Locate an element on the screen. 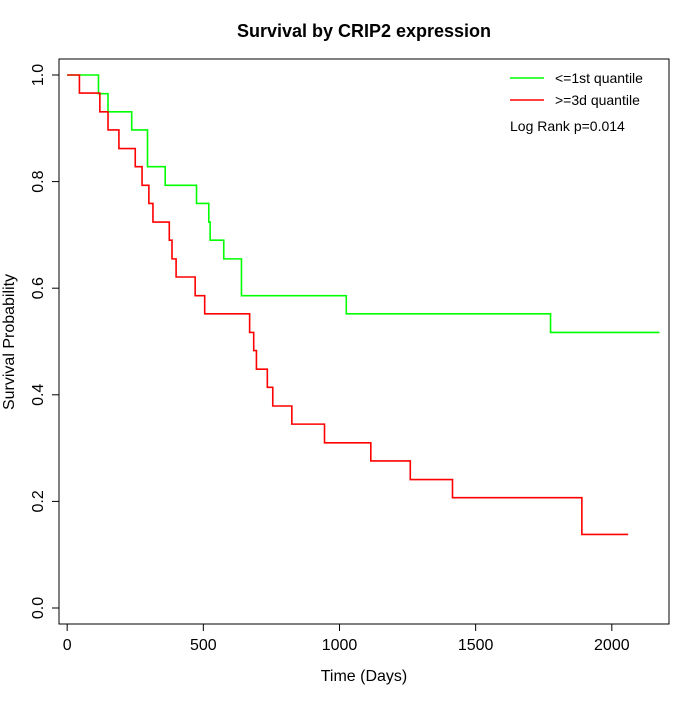  y-axis: 0.0 0.2 0.4 0.6 0.8 1.0 is located at coordinates (45, 341).